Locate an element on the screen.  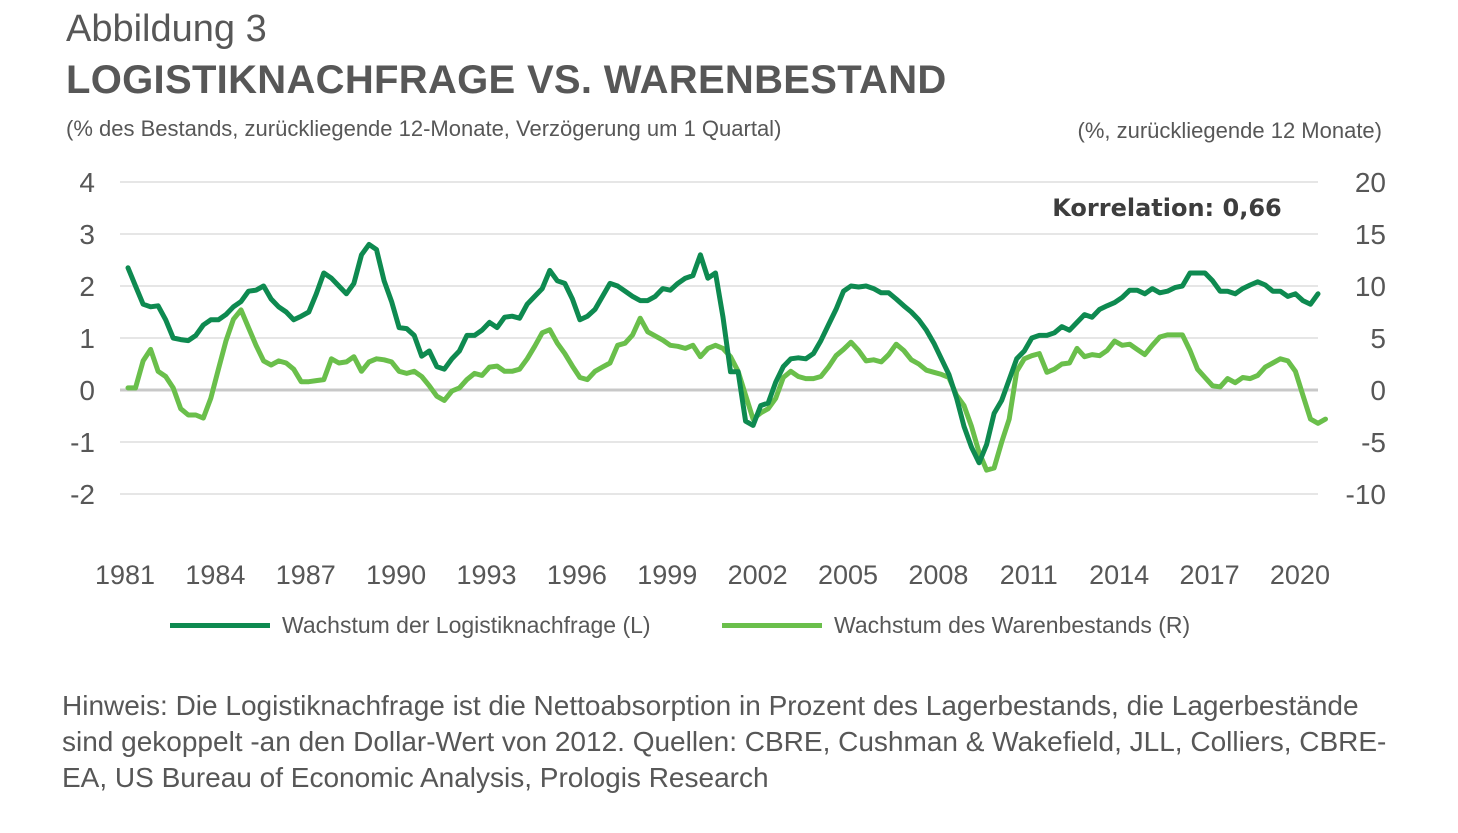
x-tick-label: 1993 is located at coordinates (486, 575).